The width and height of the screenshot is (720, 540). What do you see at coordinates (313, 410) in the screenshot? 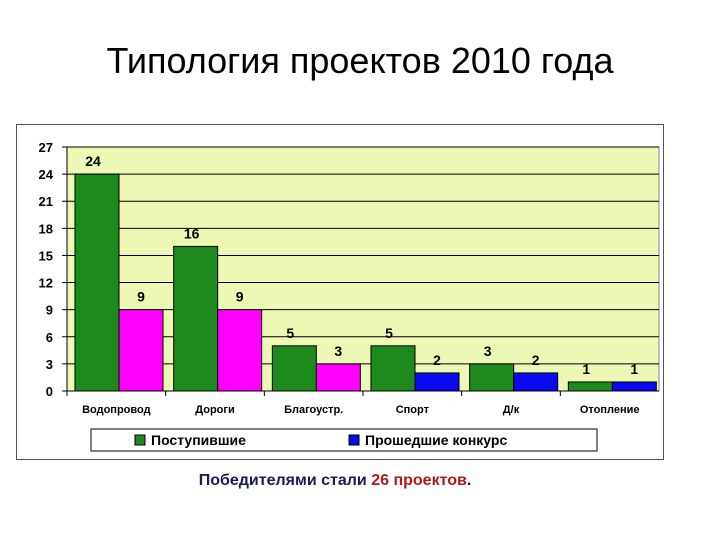
I see `x-tick-label: Благоустр.` at bounding box center [313, 410].